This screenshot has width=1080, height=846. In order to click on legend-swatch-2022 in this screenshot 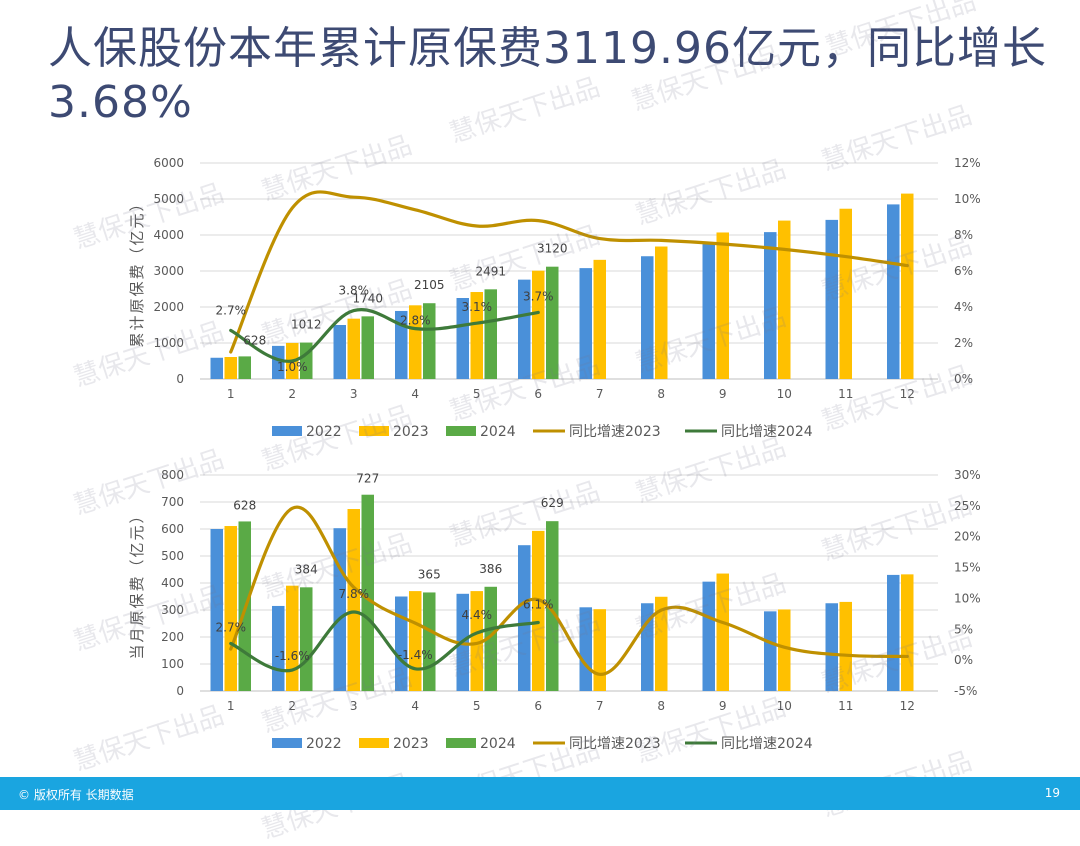, I will do `click(287, 431)`.